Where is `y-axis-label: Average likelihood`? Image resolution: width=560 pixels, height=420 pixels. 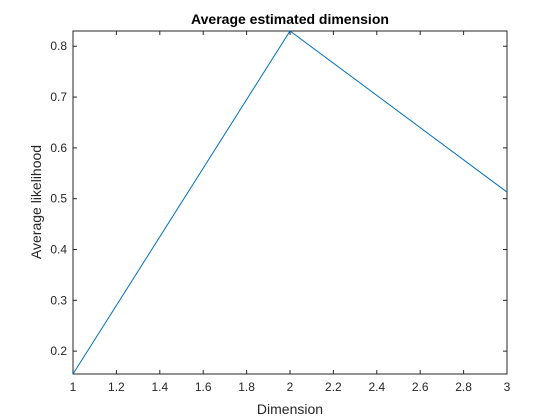
y-axis-label: Average likelihood is located at coordinates (36, 202).